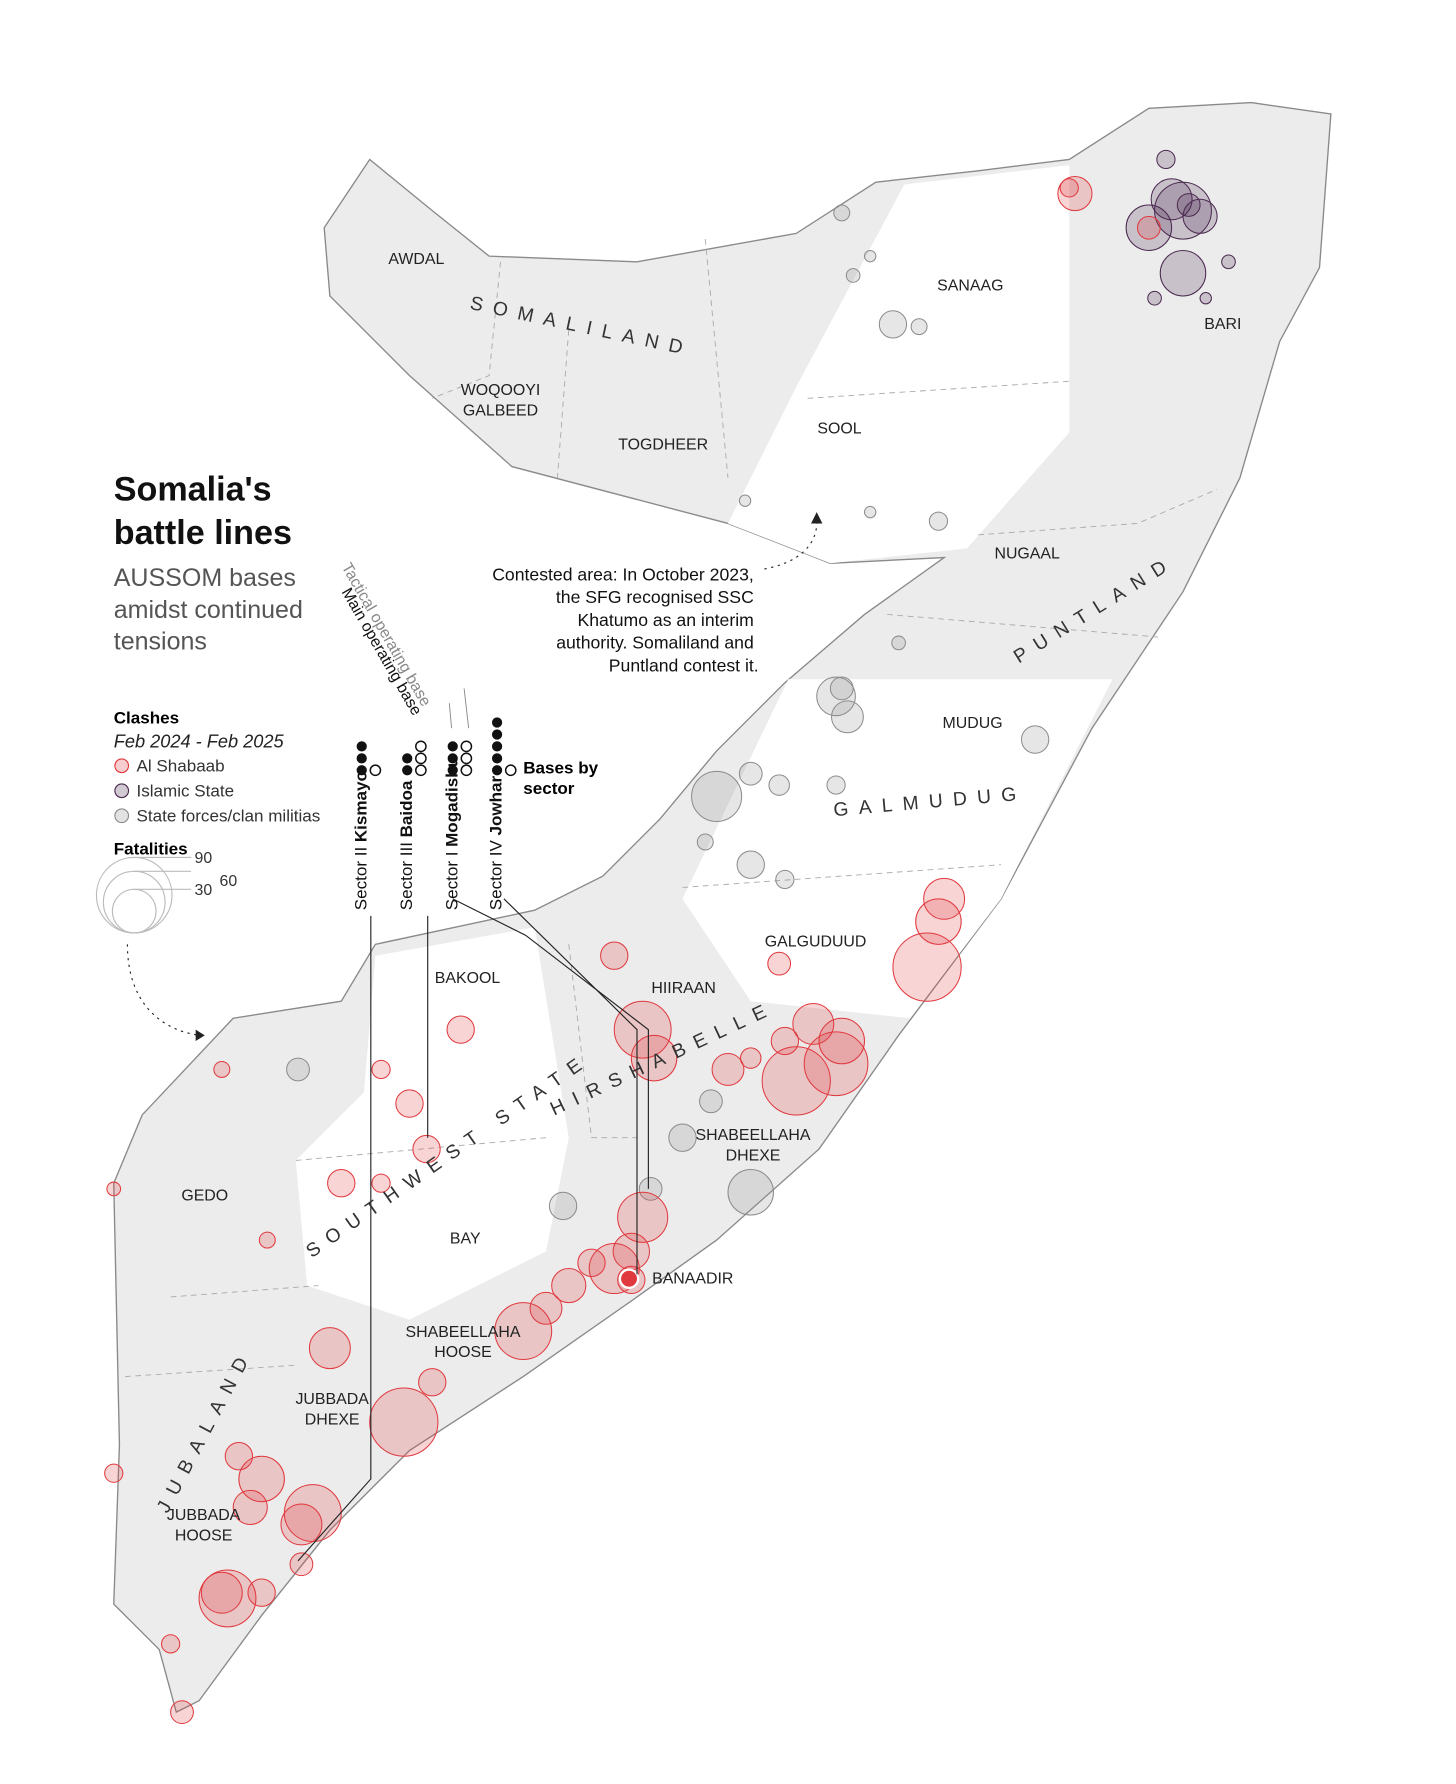  What do you see at coordinates (665, 620) in the screenshot?
I see `annotation-line: Khatumo as an interim` at bounding box center [665, 620].